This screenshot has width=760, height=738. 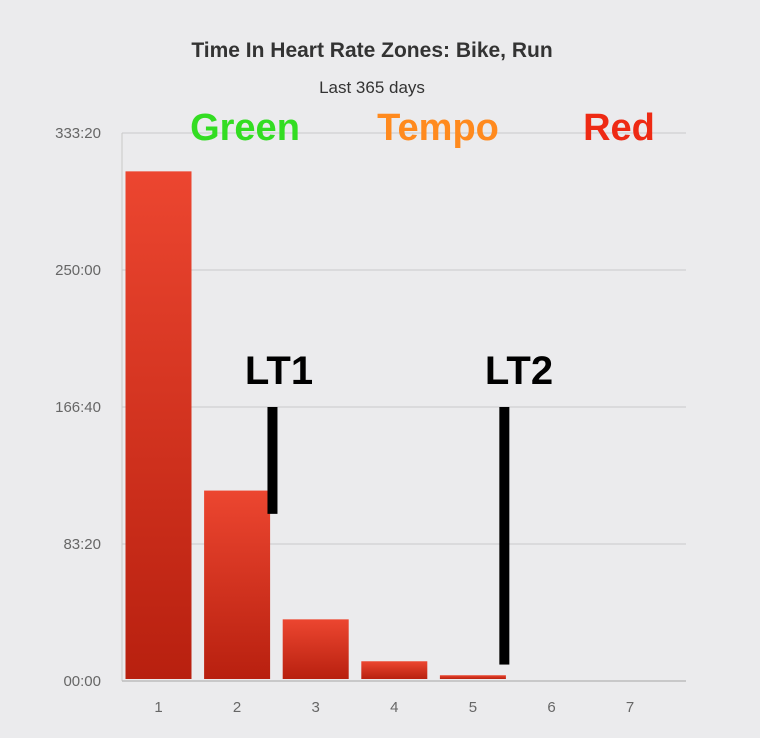 What do you see at coordinates (473, 707) in the screenshot?
I see `x-tick-label: 5` at bounding box center [473, 707].